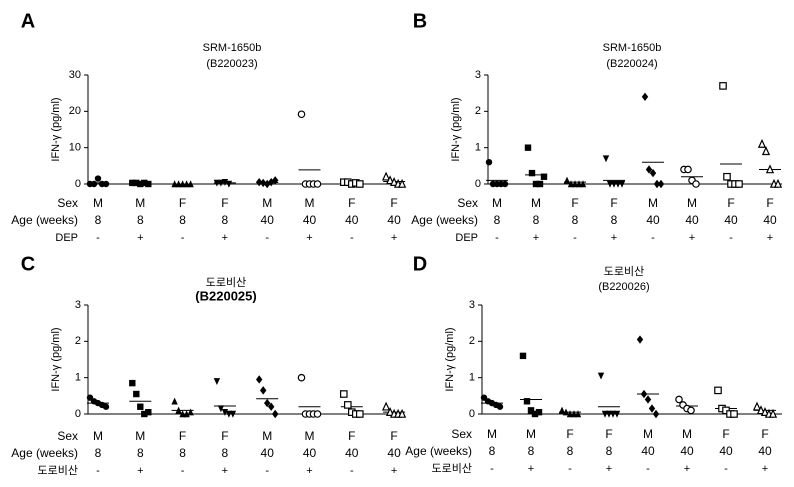 Image resolution: width=794 pixels, height=487 pixels. Describe the element at coordinates (75, 75) in the screenshot. I see `y-tick-label: 30` at that location.